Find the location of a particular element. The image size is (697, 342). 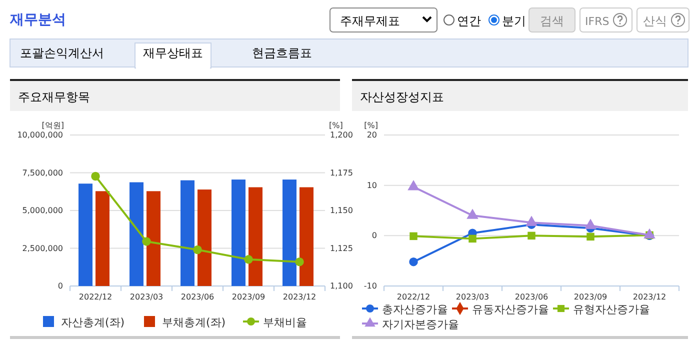

y2-tick-label: 1,175 is located at coordinates (341, 173).